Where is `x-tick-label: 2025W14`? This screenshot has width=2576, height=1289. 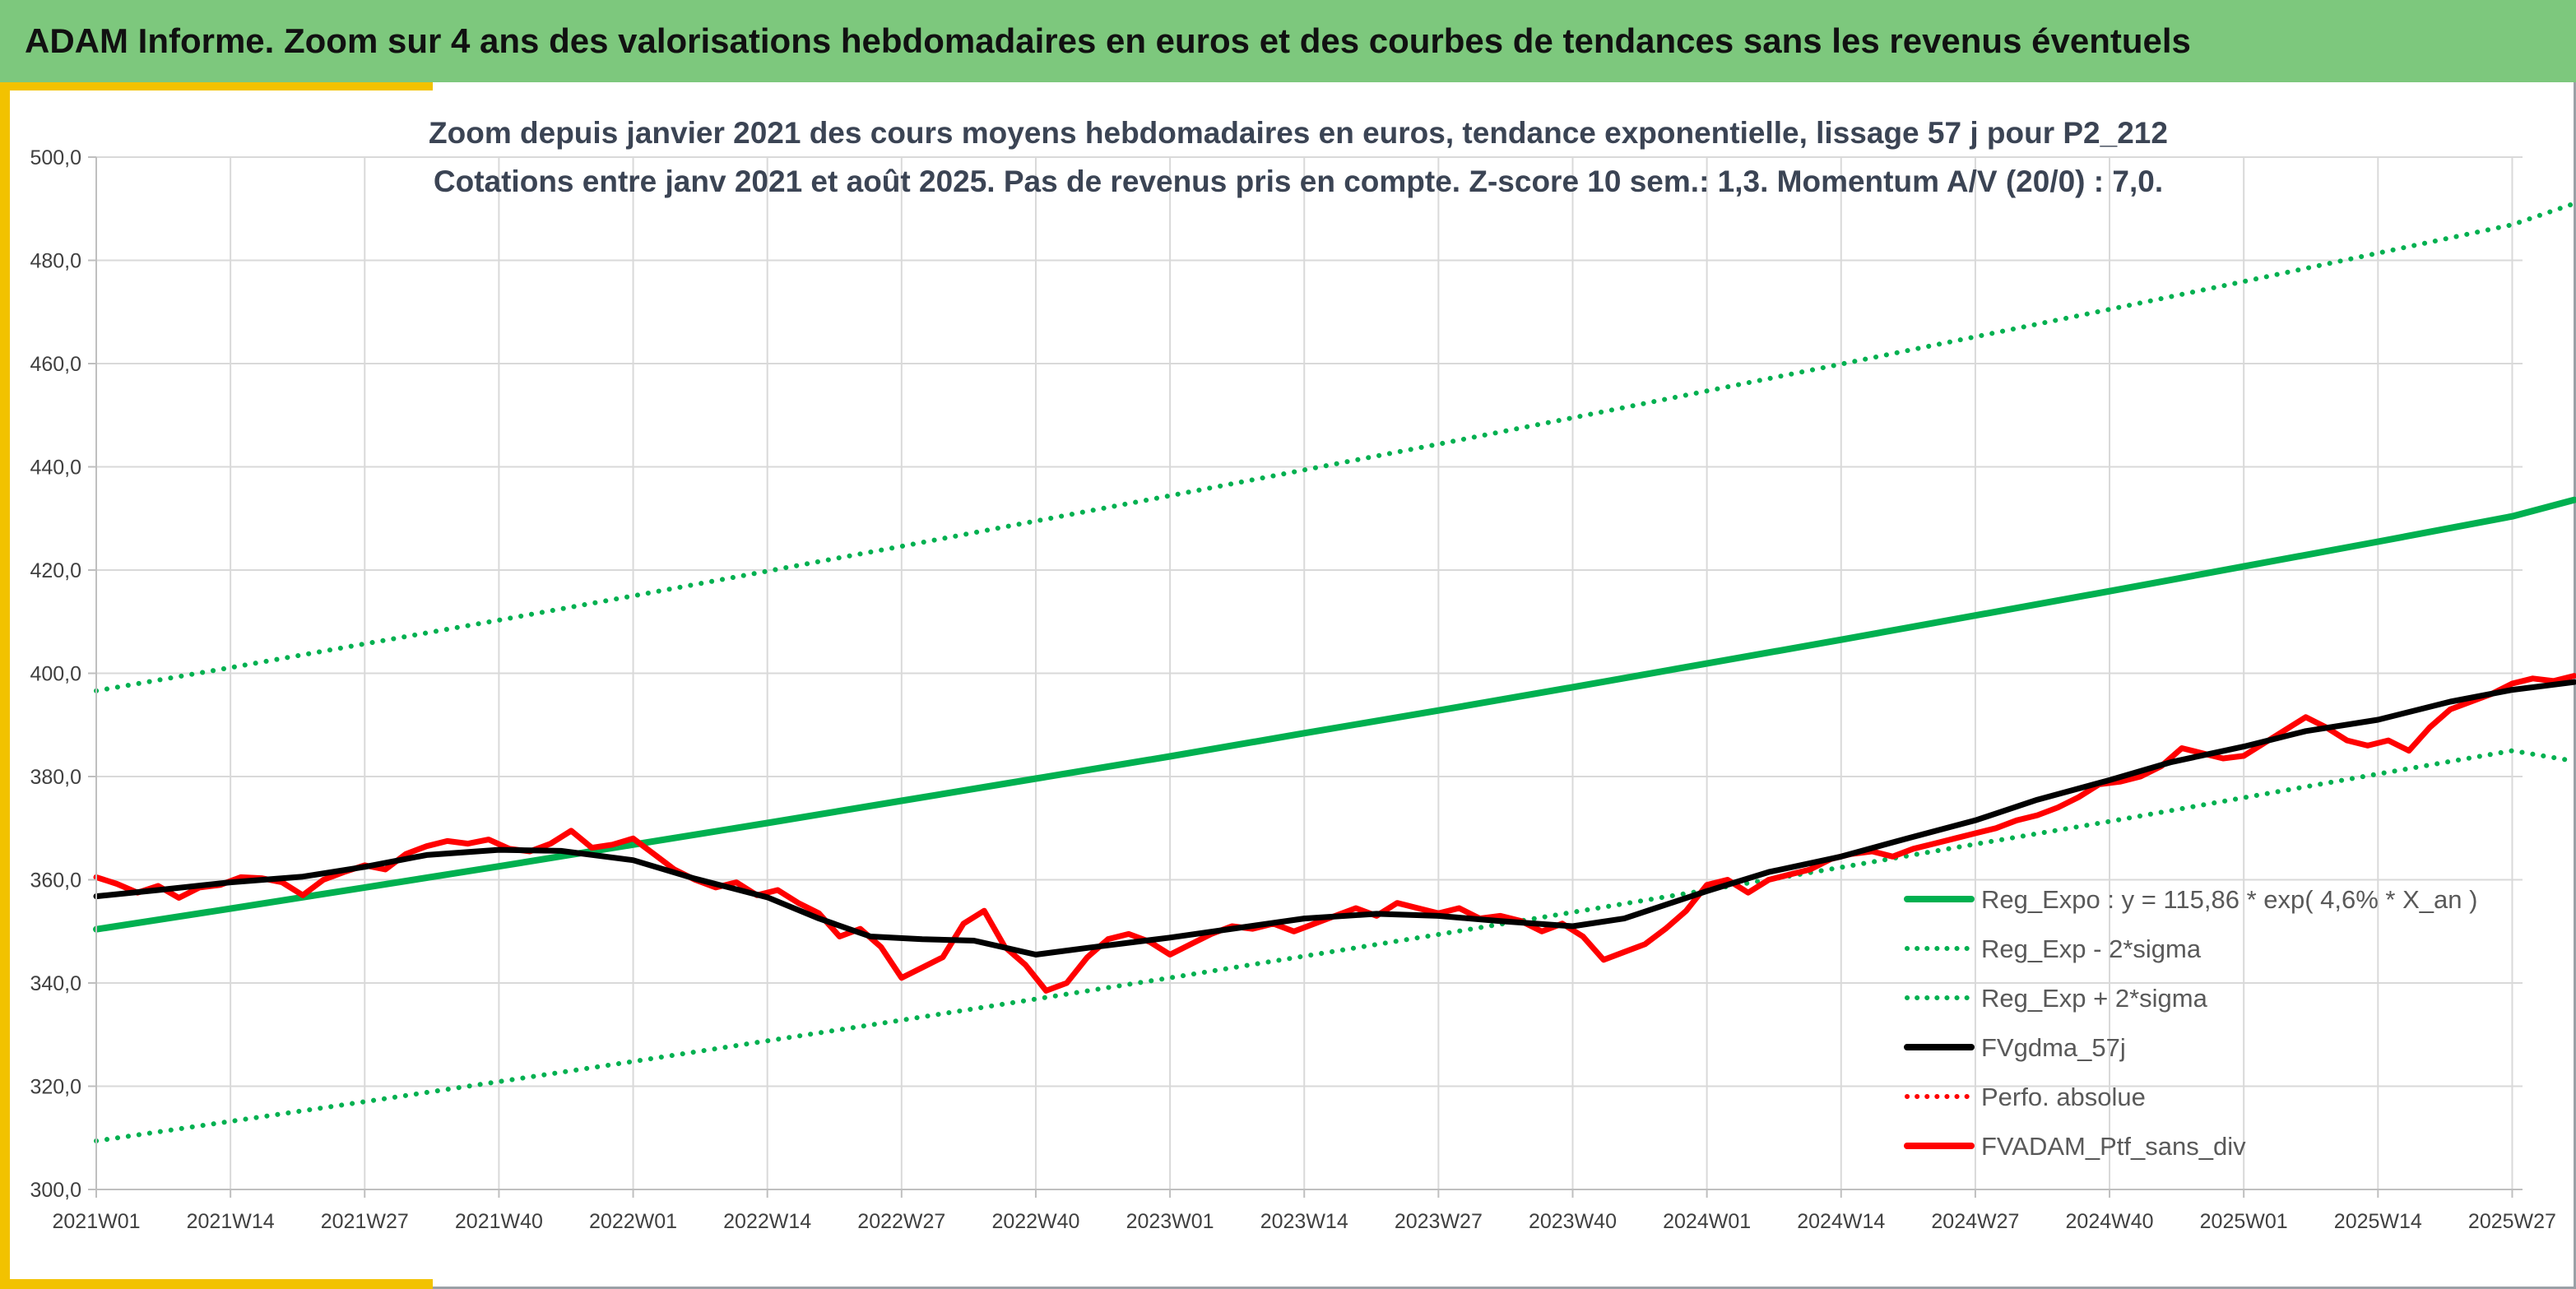
x-tick-label: 2025W14 is located at coordinates (2378, 1221).